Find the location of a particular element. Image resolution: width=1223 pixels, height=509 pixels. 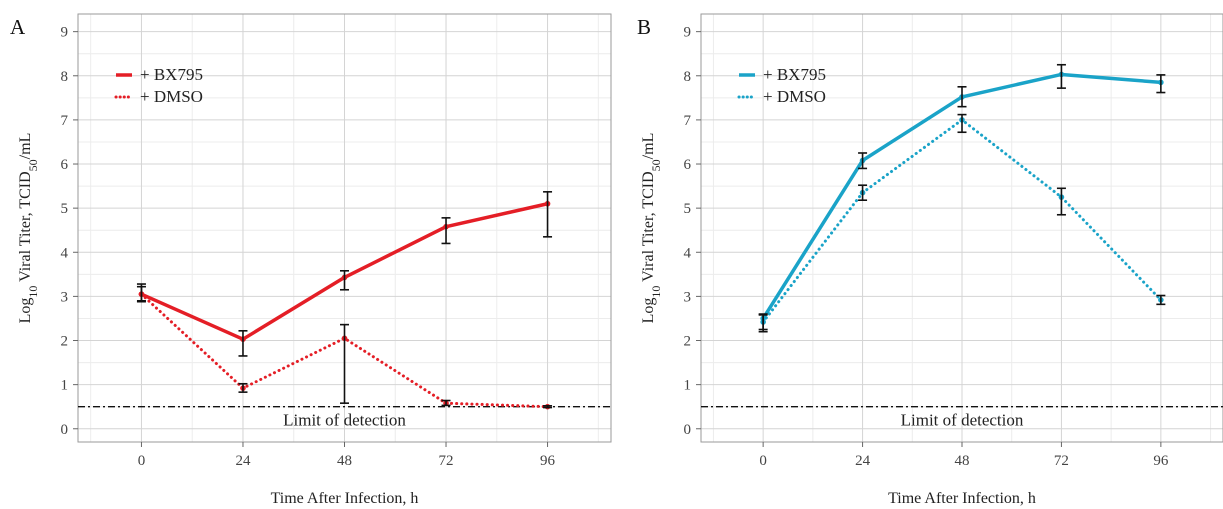

panel-label: B is located at coordinates (644, 27).